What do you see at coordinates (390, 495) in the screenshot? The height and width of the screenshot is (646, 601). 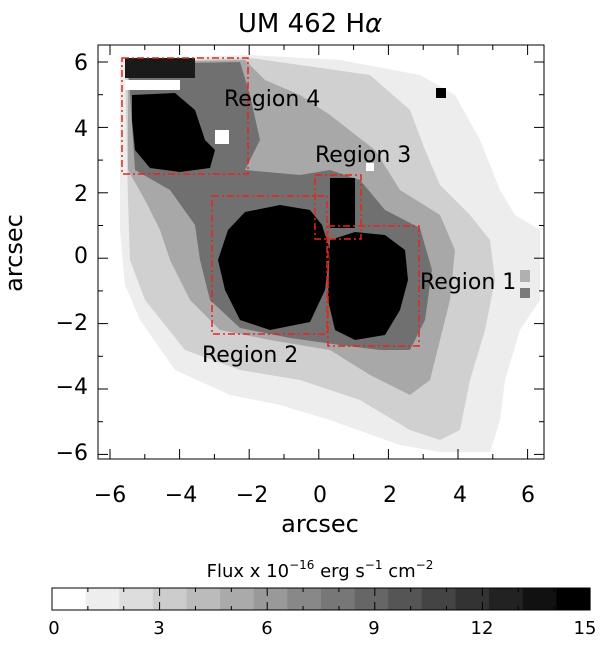 I see `x-tick-label: 2` at bounding box center [390, 495].